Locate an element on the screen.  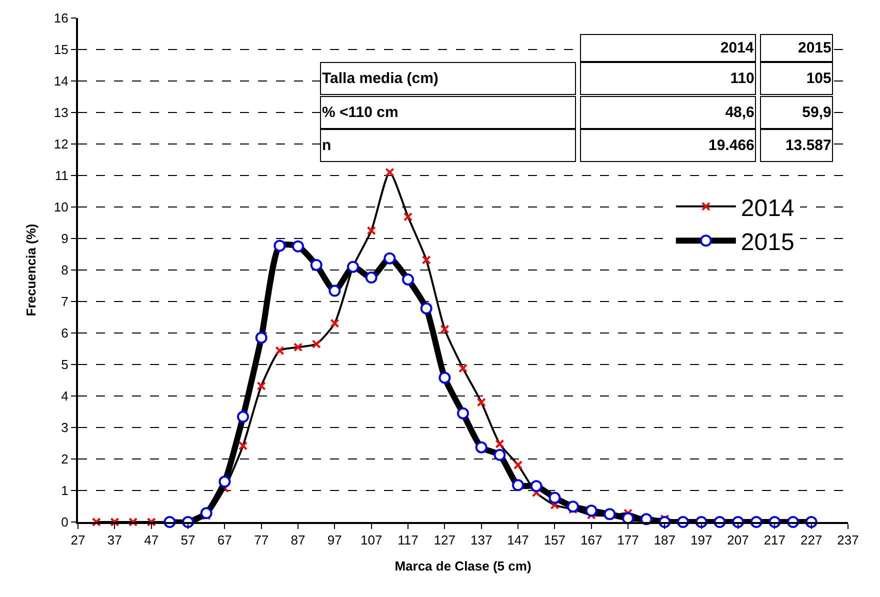
x-tick-label: 147 is located at coordinates (518, 540).